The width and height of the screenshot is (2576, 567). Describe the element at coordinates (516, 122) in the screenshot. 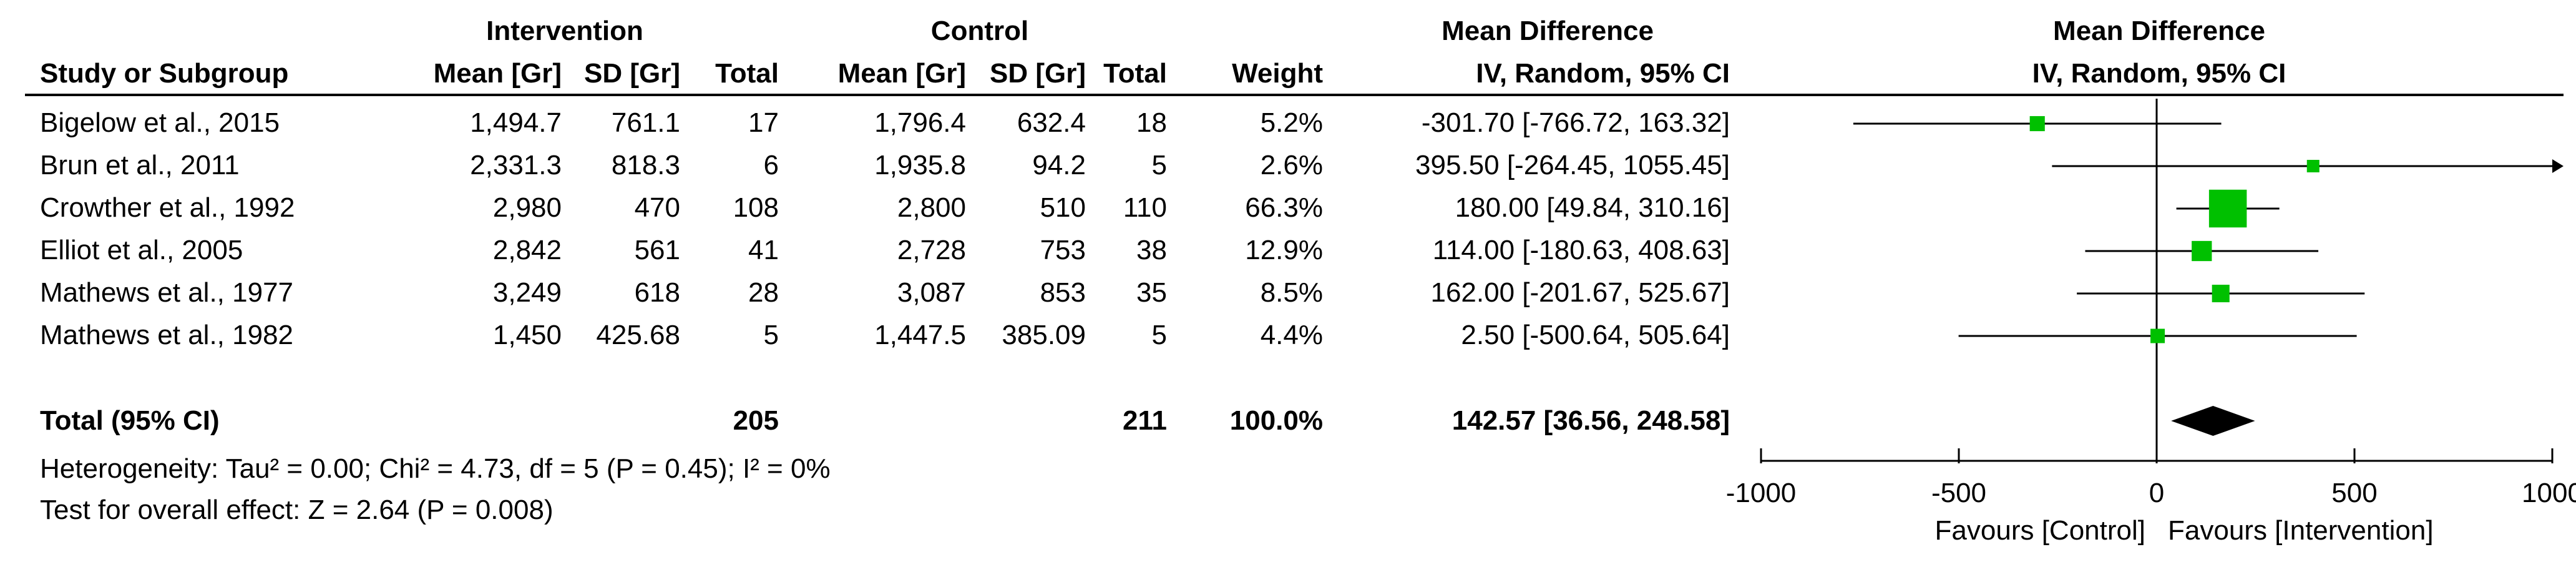

I see `intervention-mean: 1,494.7` at that location.